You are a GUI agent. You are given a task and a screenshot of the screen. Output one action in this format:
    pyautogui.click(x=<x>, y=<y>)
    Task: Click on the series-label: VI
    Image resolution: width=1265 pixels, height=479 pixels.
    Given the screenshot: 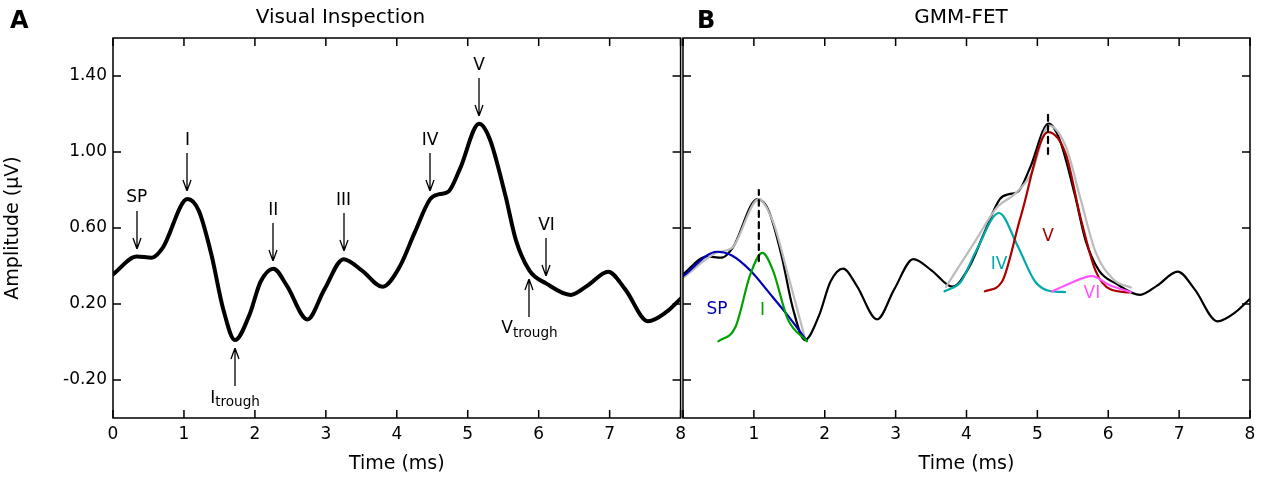 What is the action you would take?
    pyautogui.click(x=1092, y=292)
    